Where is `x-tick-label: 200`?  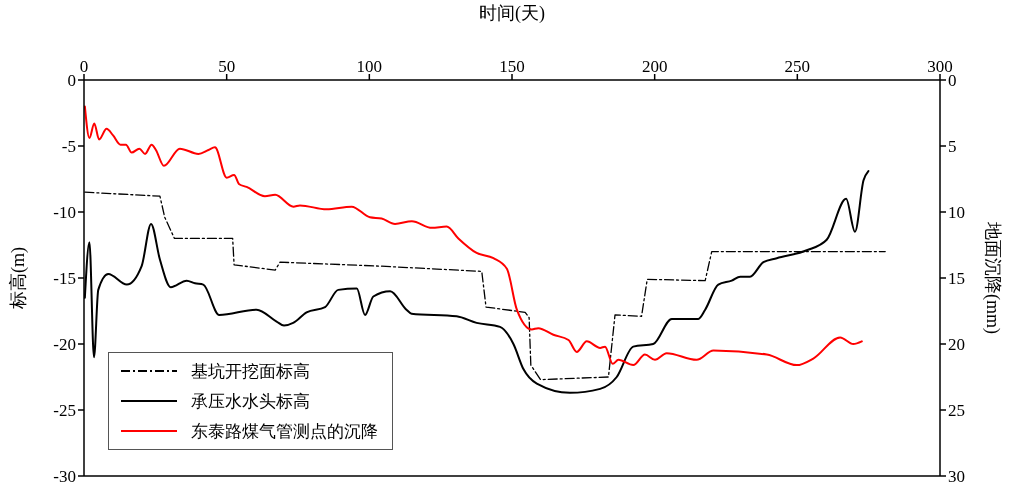 x-tick-label: 200 is located at coordinates (654, 66).